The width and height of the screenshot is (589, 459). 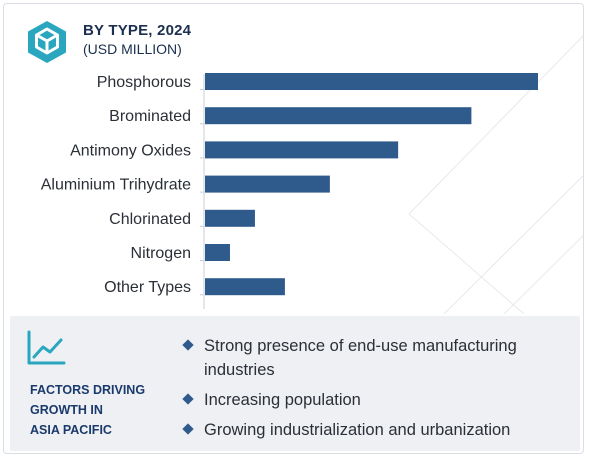 What do you see at coordinates (377, 400) in the screenshot?
I see `factor-item: Increasing population` at bounding box center [377, 400].